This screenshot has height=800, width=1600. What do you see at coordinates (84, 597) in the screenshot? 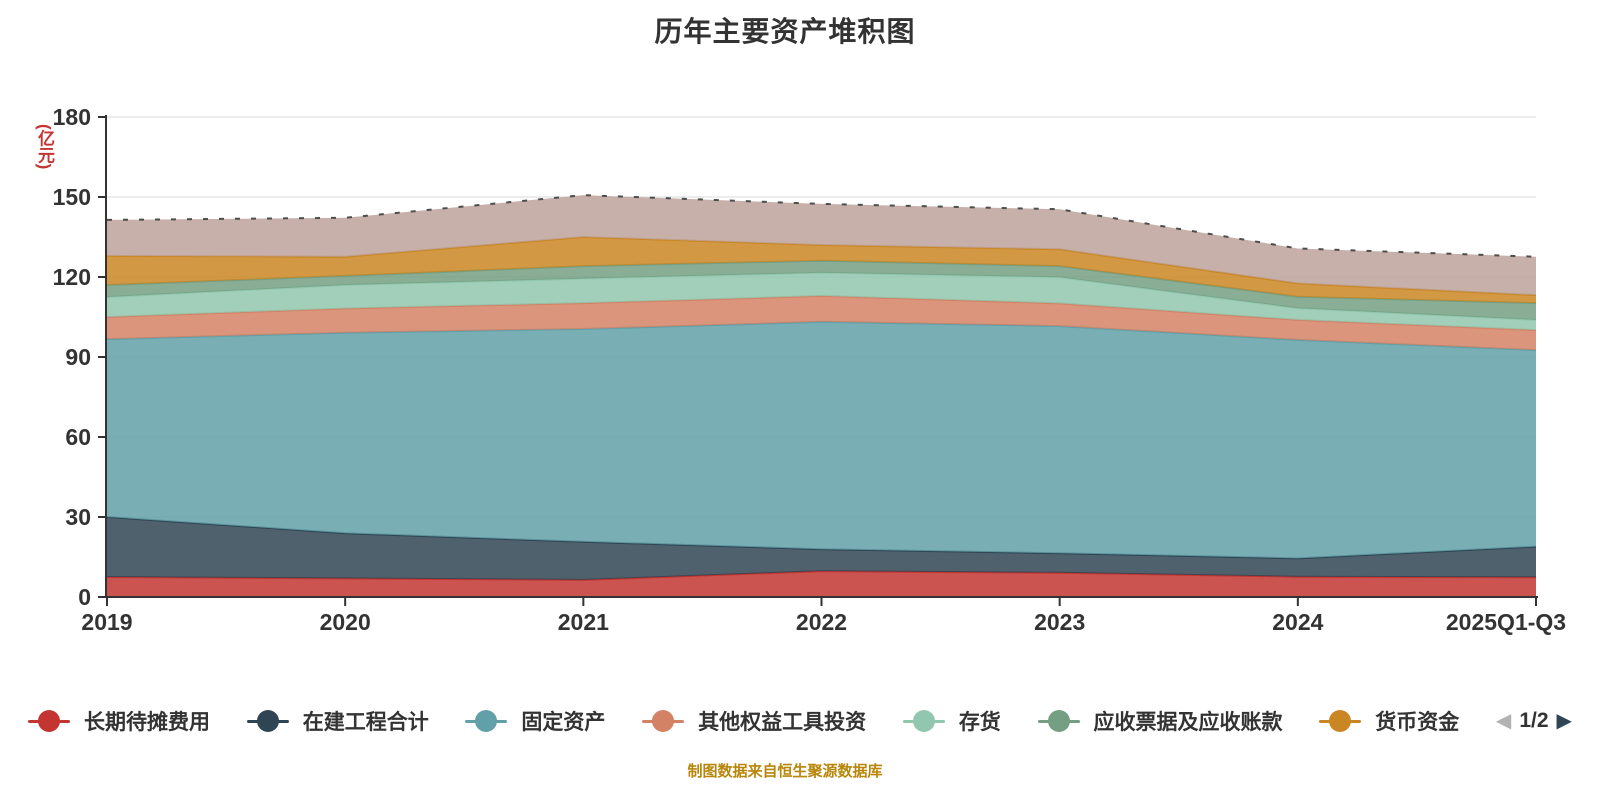
I see `y-tick-label: 0` at bounding box center [84, 597].